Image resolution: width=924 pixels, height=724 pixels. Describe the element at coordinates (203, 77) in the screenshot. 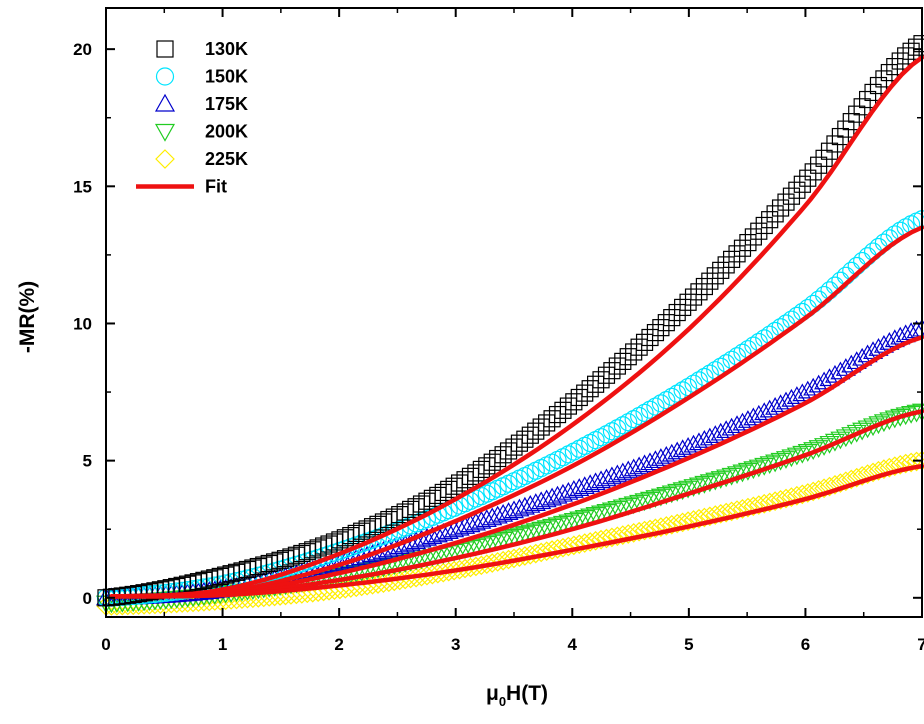

I see `legend-item-150K: 150K` at that location.